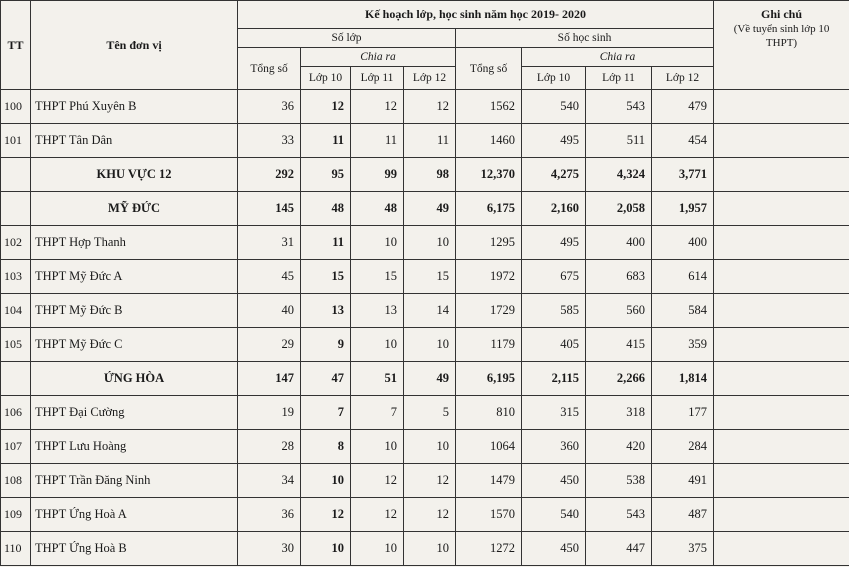 This screenshot has height=567, width=849. I want to click on number-cell: 810, so click(488, 412).